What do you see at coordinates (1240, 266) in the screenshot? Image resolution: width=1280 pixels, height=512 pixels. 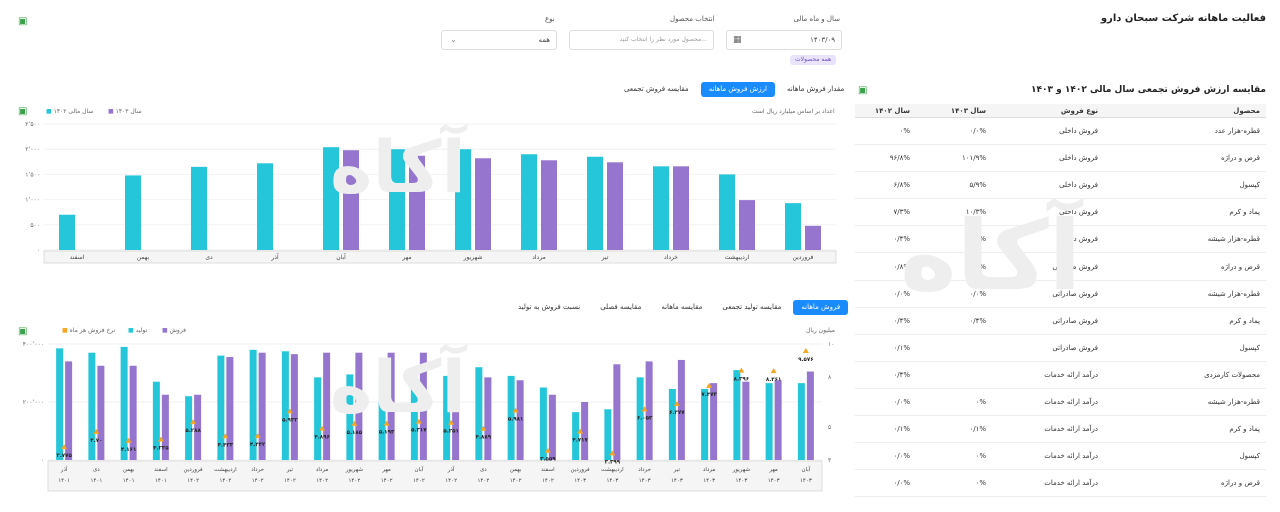 I see `cell-product: قرص و دراژه` at bounding box center [1240, 266].